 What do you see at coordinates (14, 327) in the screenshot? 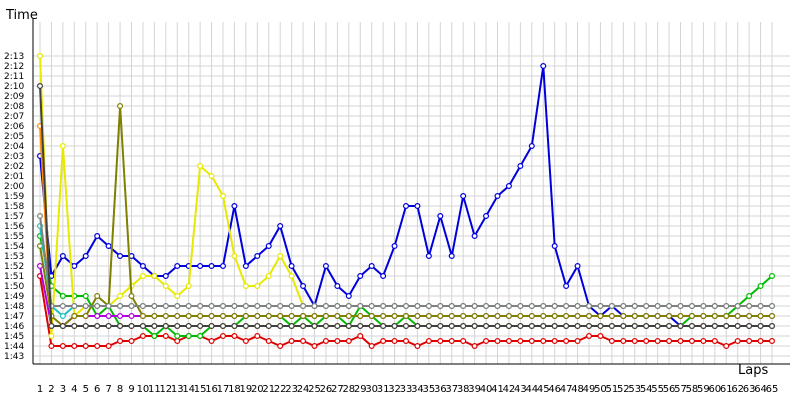
I see `y-tick-label: 1:46` at bounding box center [14, 327].